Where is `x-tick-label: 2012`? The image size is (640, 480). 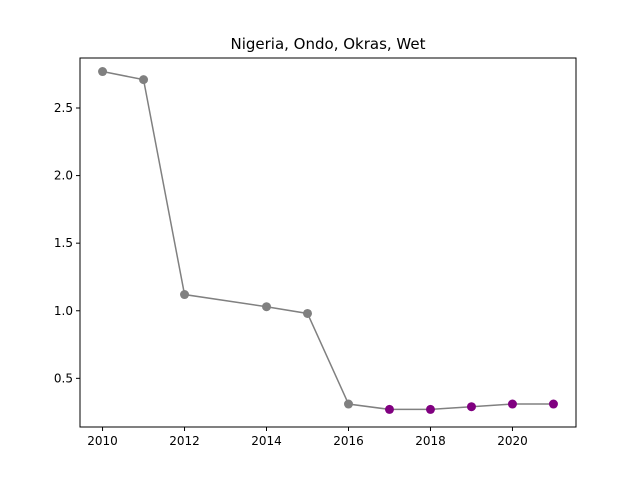 x-tick-label: 2012 is located at coordinates (184, 441).